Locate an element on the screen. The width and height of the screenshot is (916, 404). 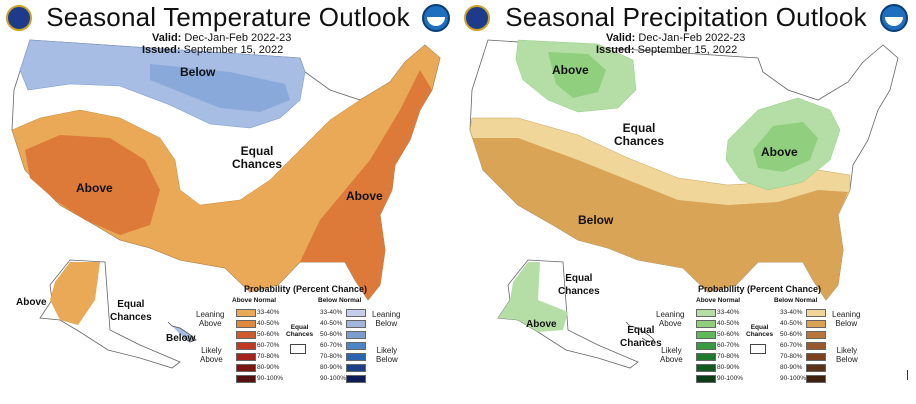
legend-leaning-below: Leaning Below is located at coordinates (846, 319).